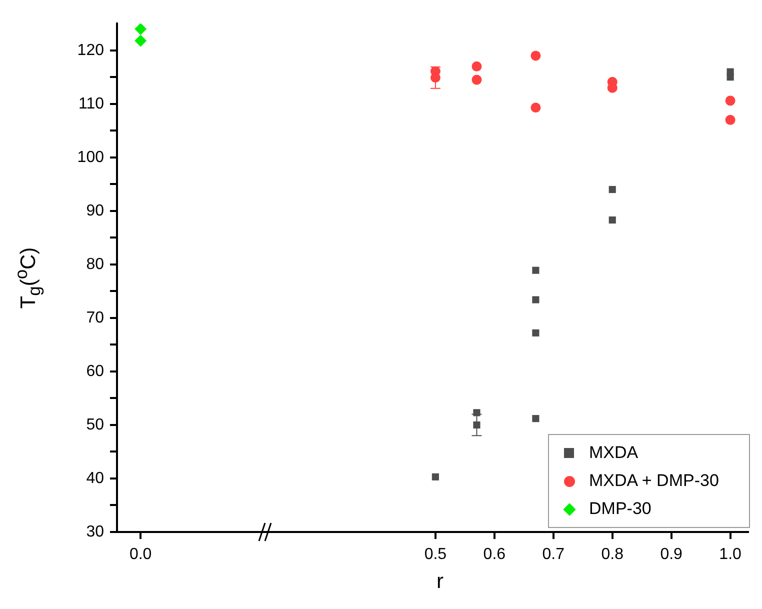  What do you see at coordinates (95, 425) in the screenshot?
I see `y-tick-label: 50` at bounding box center [95, 425].